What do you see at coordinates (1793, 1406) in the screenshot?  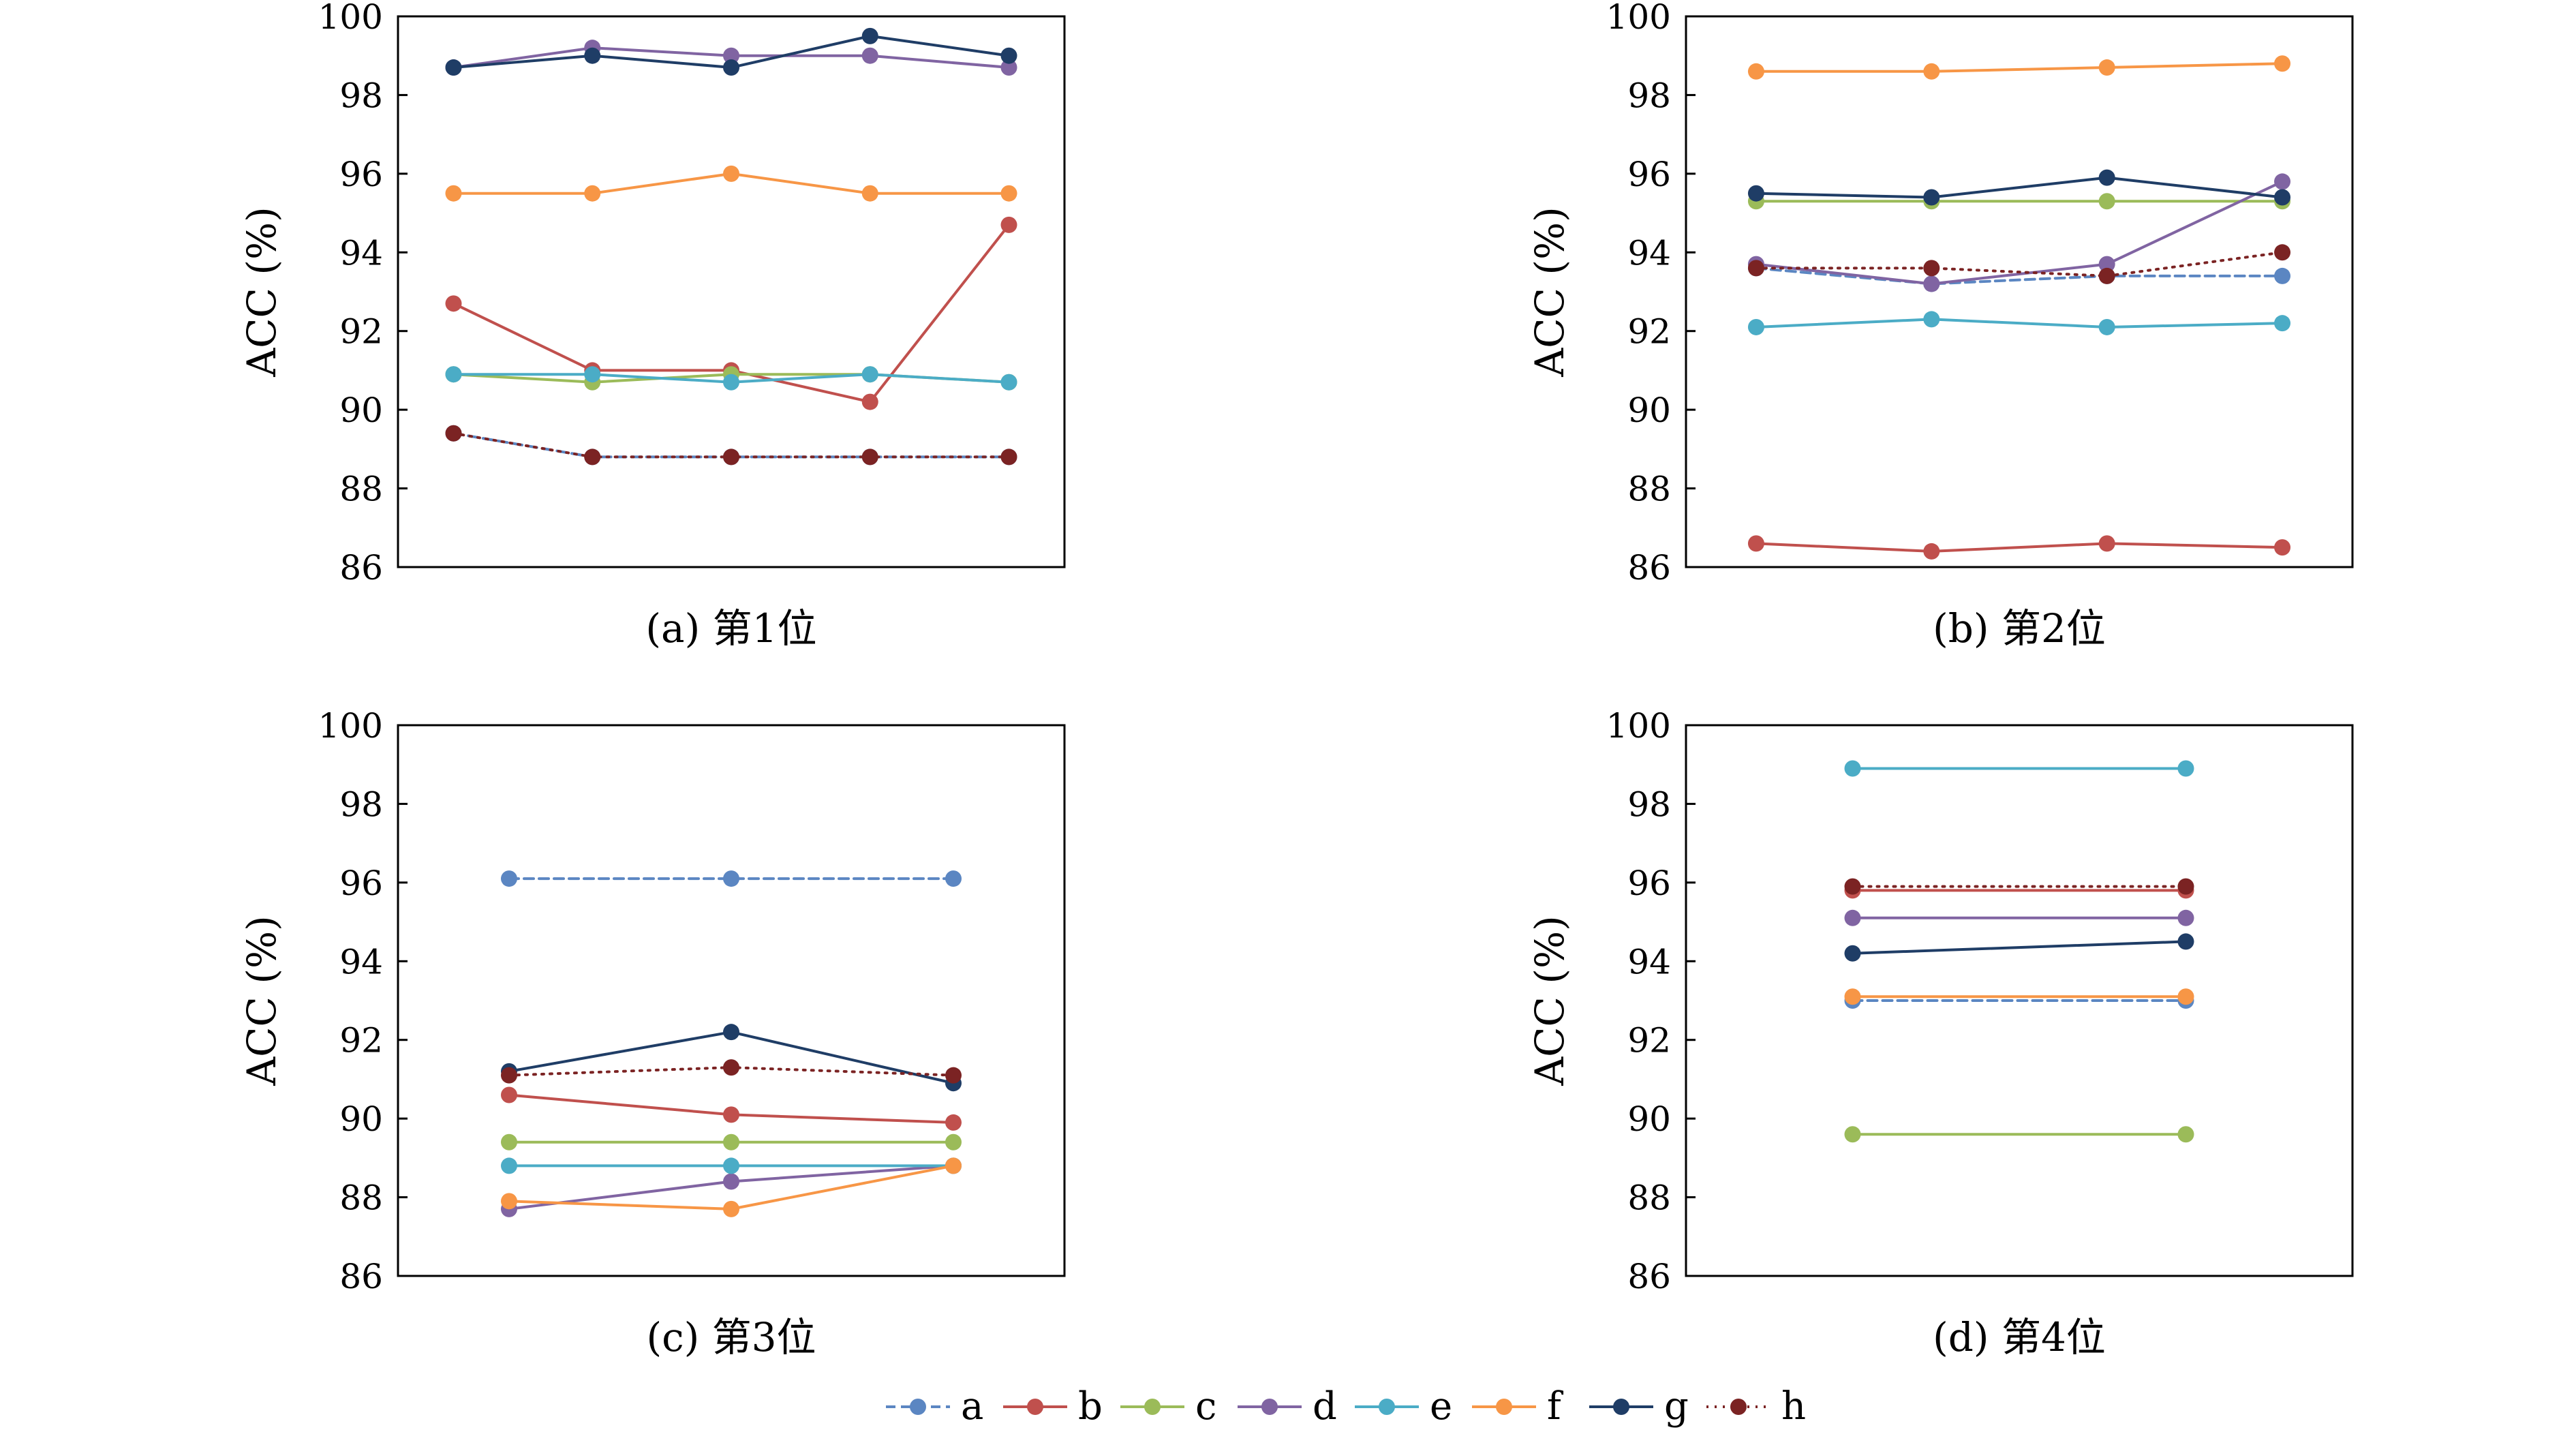 I see `legend-label: h` at bounding box center [1793, 1406].